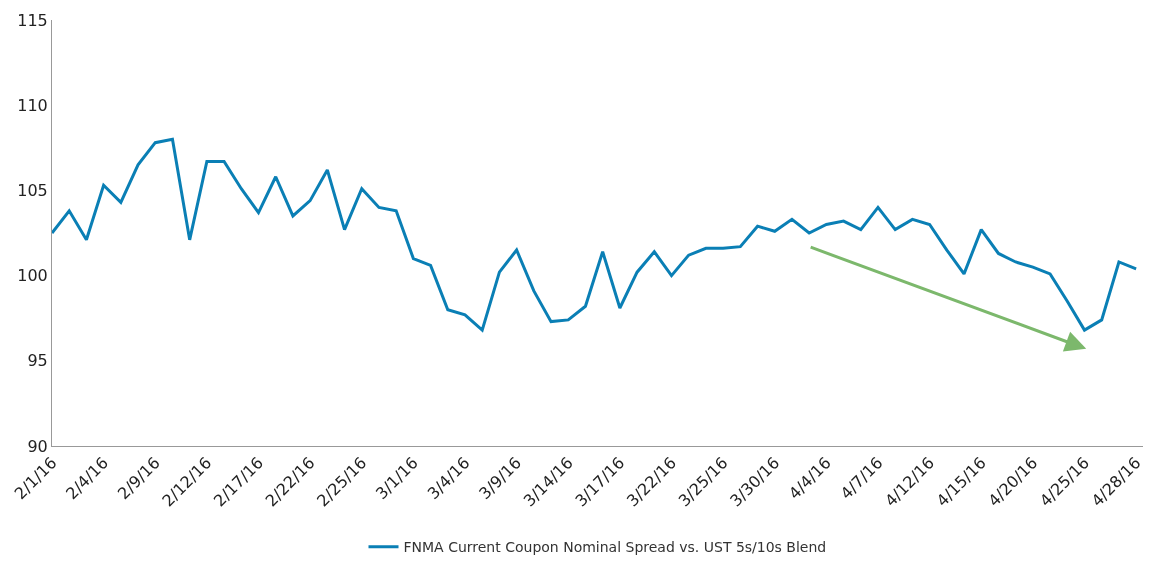 The image size is (1151, 571). What do you see at coordinates (615, 547) in the screenshot?
I see `legend-label: FNMA Current Coupon Nominal Spread vs. UST 5s/10s Blend` at bounding box center [615, 547].